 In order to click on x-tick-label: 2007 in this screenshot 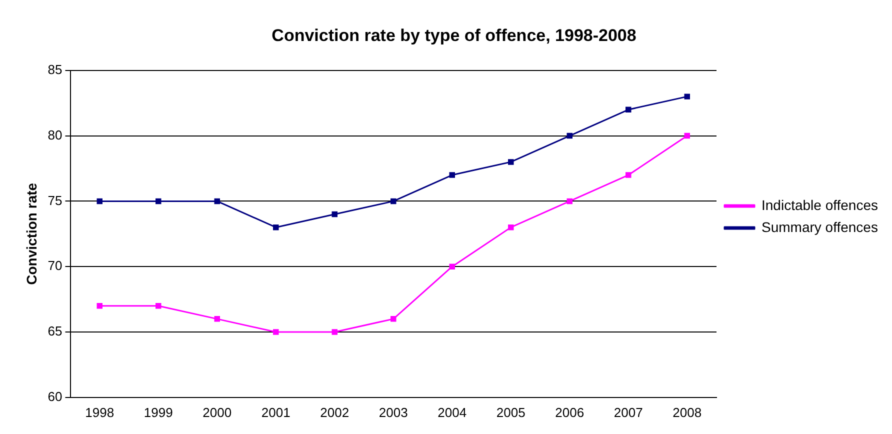, I will do `click(628, 412)`.